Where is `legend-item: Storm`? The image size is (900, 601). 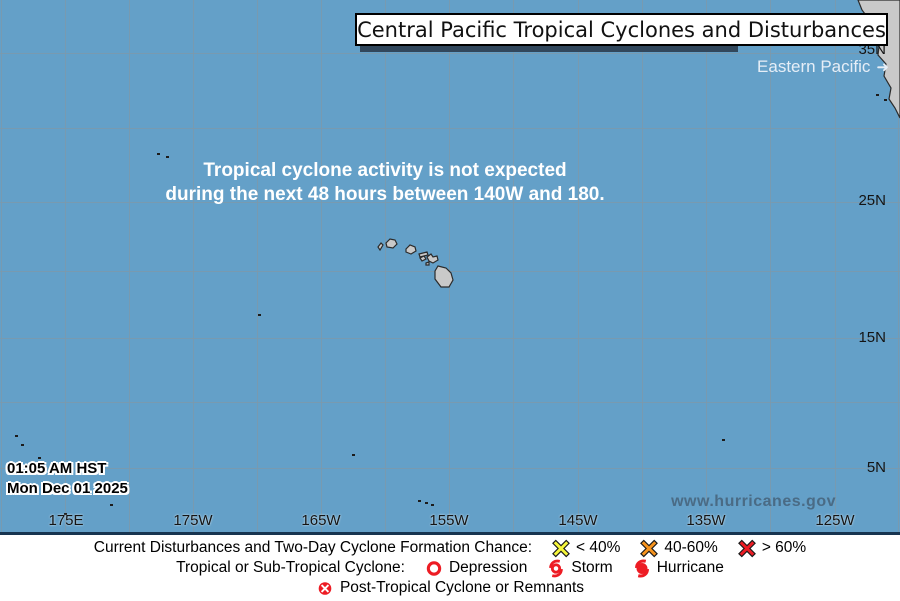 legend-item: Storm is located at coordinates (580, 568).